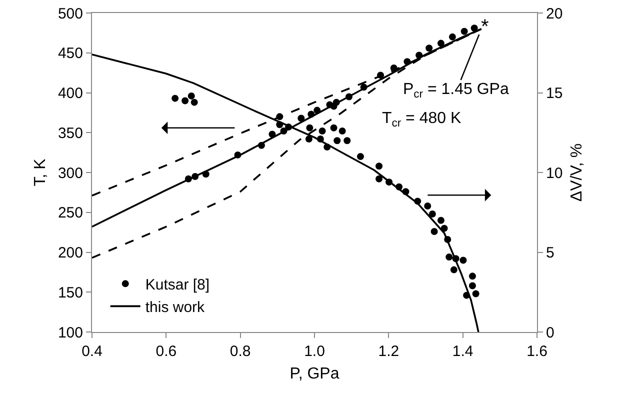 The width and height of the screenshot is (618, 401). I want to click on y-axis-title: T, K, so click(40, 172).